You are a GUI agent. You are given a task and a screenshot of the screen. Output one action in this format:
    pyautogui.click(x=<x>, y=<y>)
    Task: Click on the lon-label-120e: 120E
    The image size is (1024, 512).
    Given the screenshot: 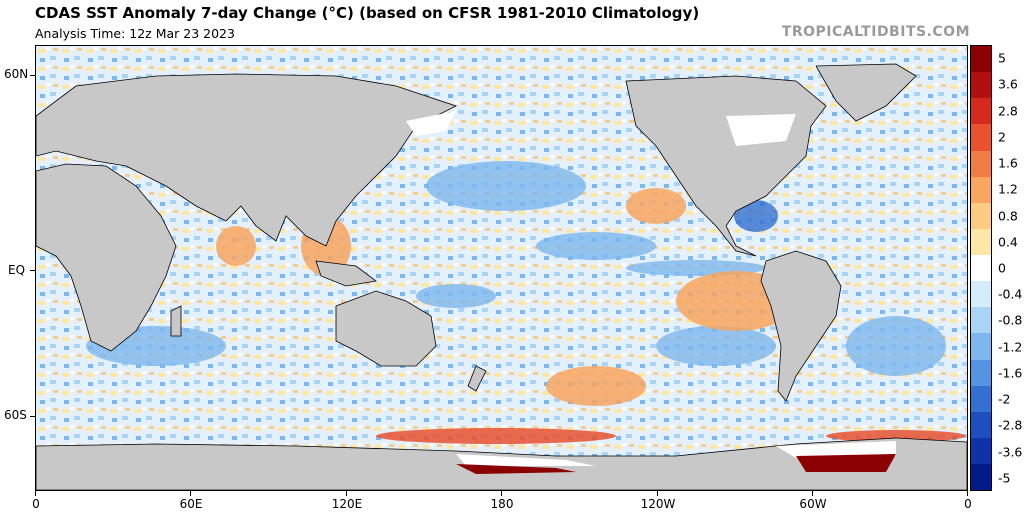 What is the action you would take?
    pyautogui.click(x=347, y=504)
    